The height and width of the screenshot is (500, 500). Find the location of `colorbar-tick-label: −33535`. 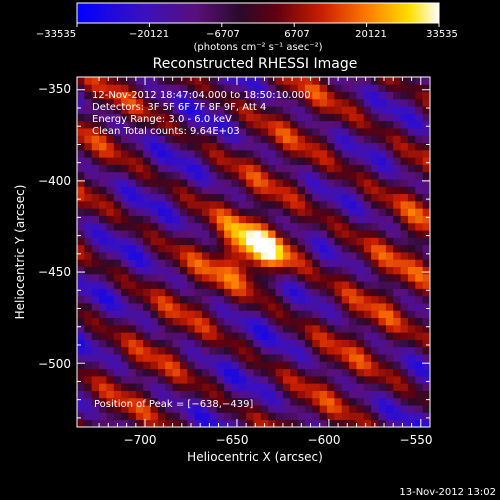

colorbar-tick-label: −33535 is located at coordinates (56, 34).